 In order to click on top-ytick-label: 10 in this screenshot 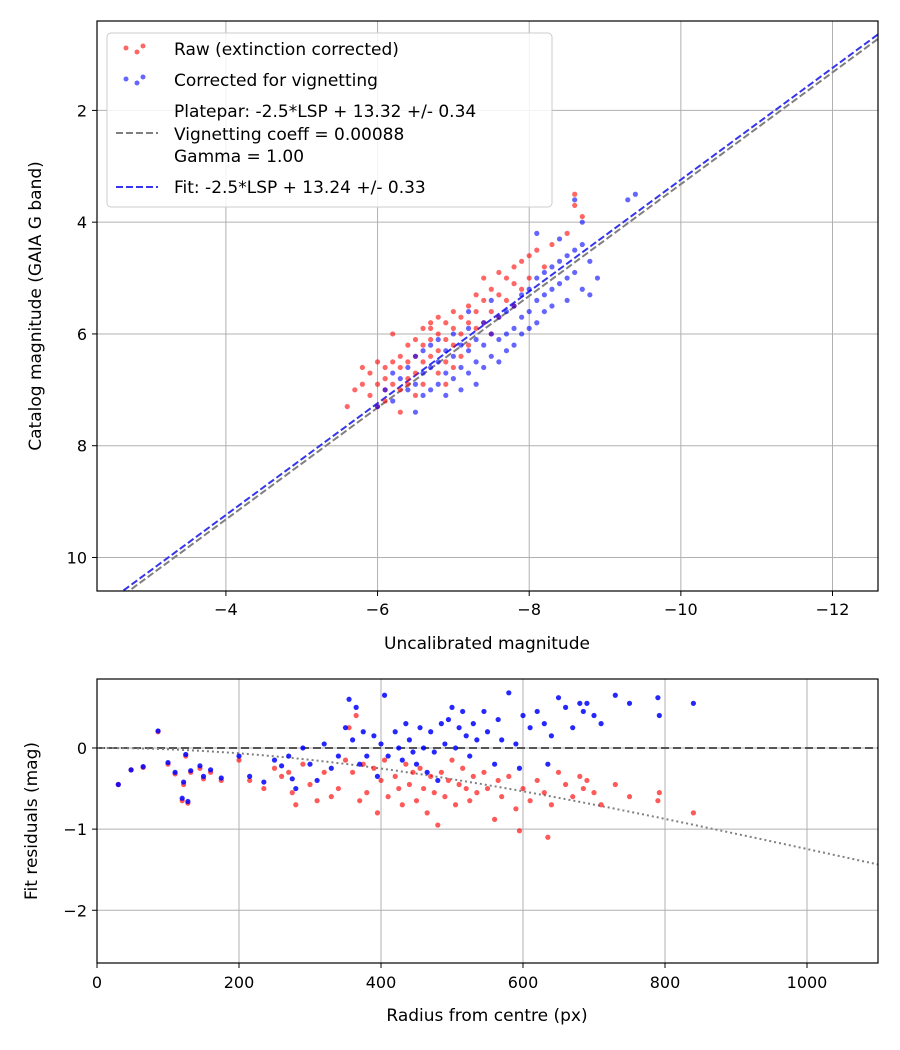, I will do `click(77, 557)`.